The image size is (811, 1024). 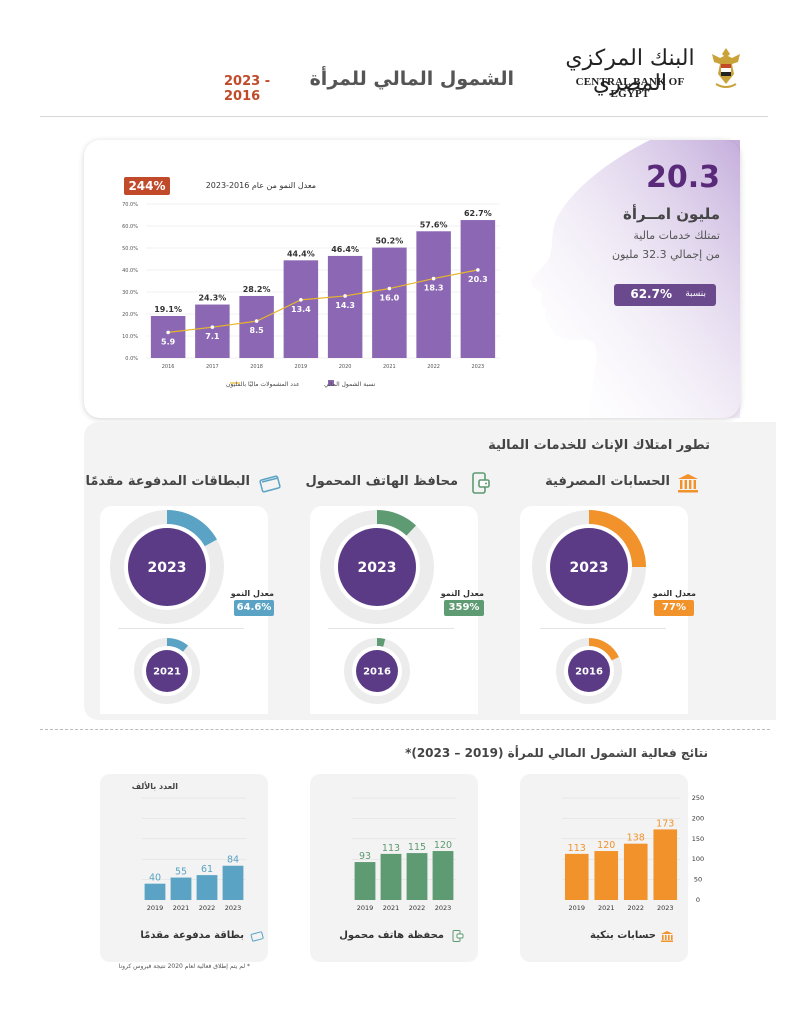 I want to click on y-tick-label: 10.0%, so click(x=130, y=337).